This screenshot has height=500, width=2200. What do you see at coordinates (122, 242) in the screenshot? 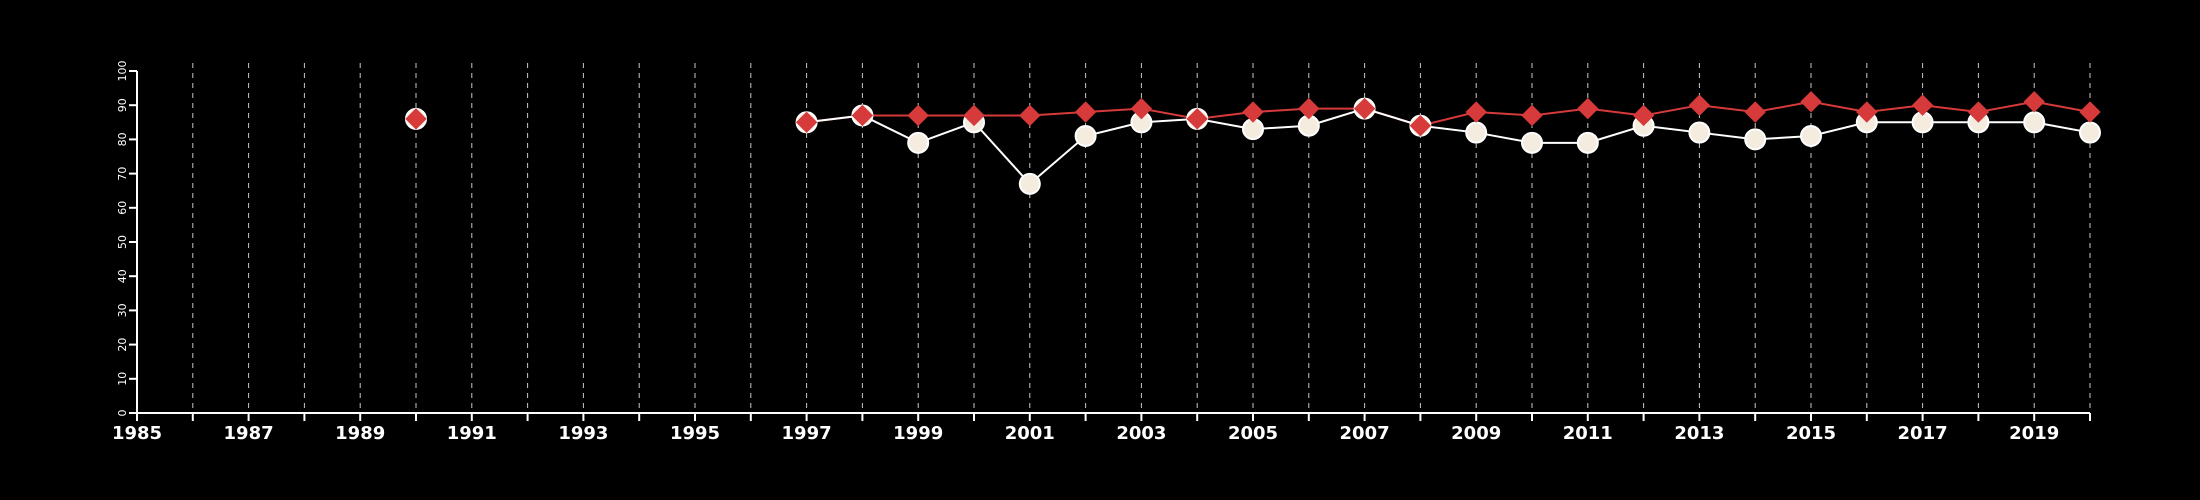
I see `y-tick-label: 50` at bounding box center [122, 242].